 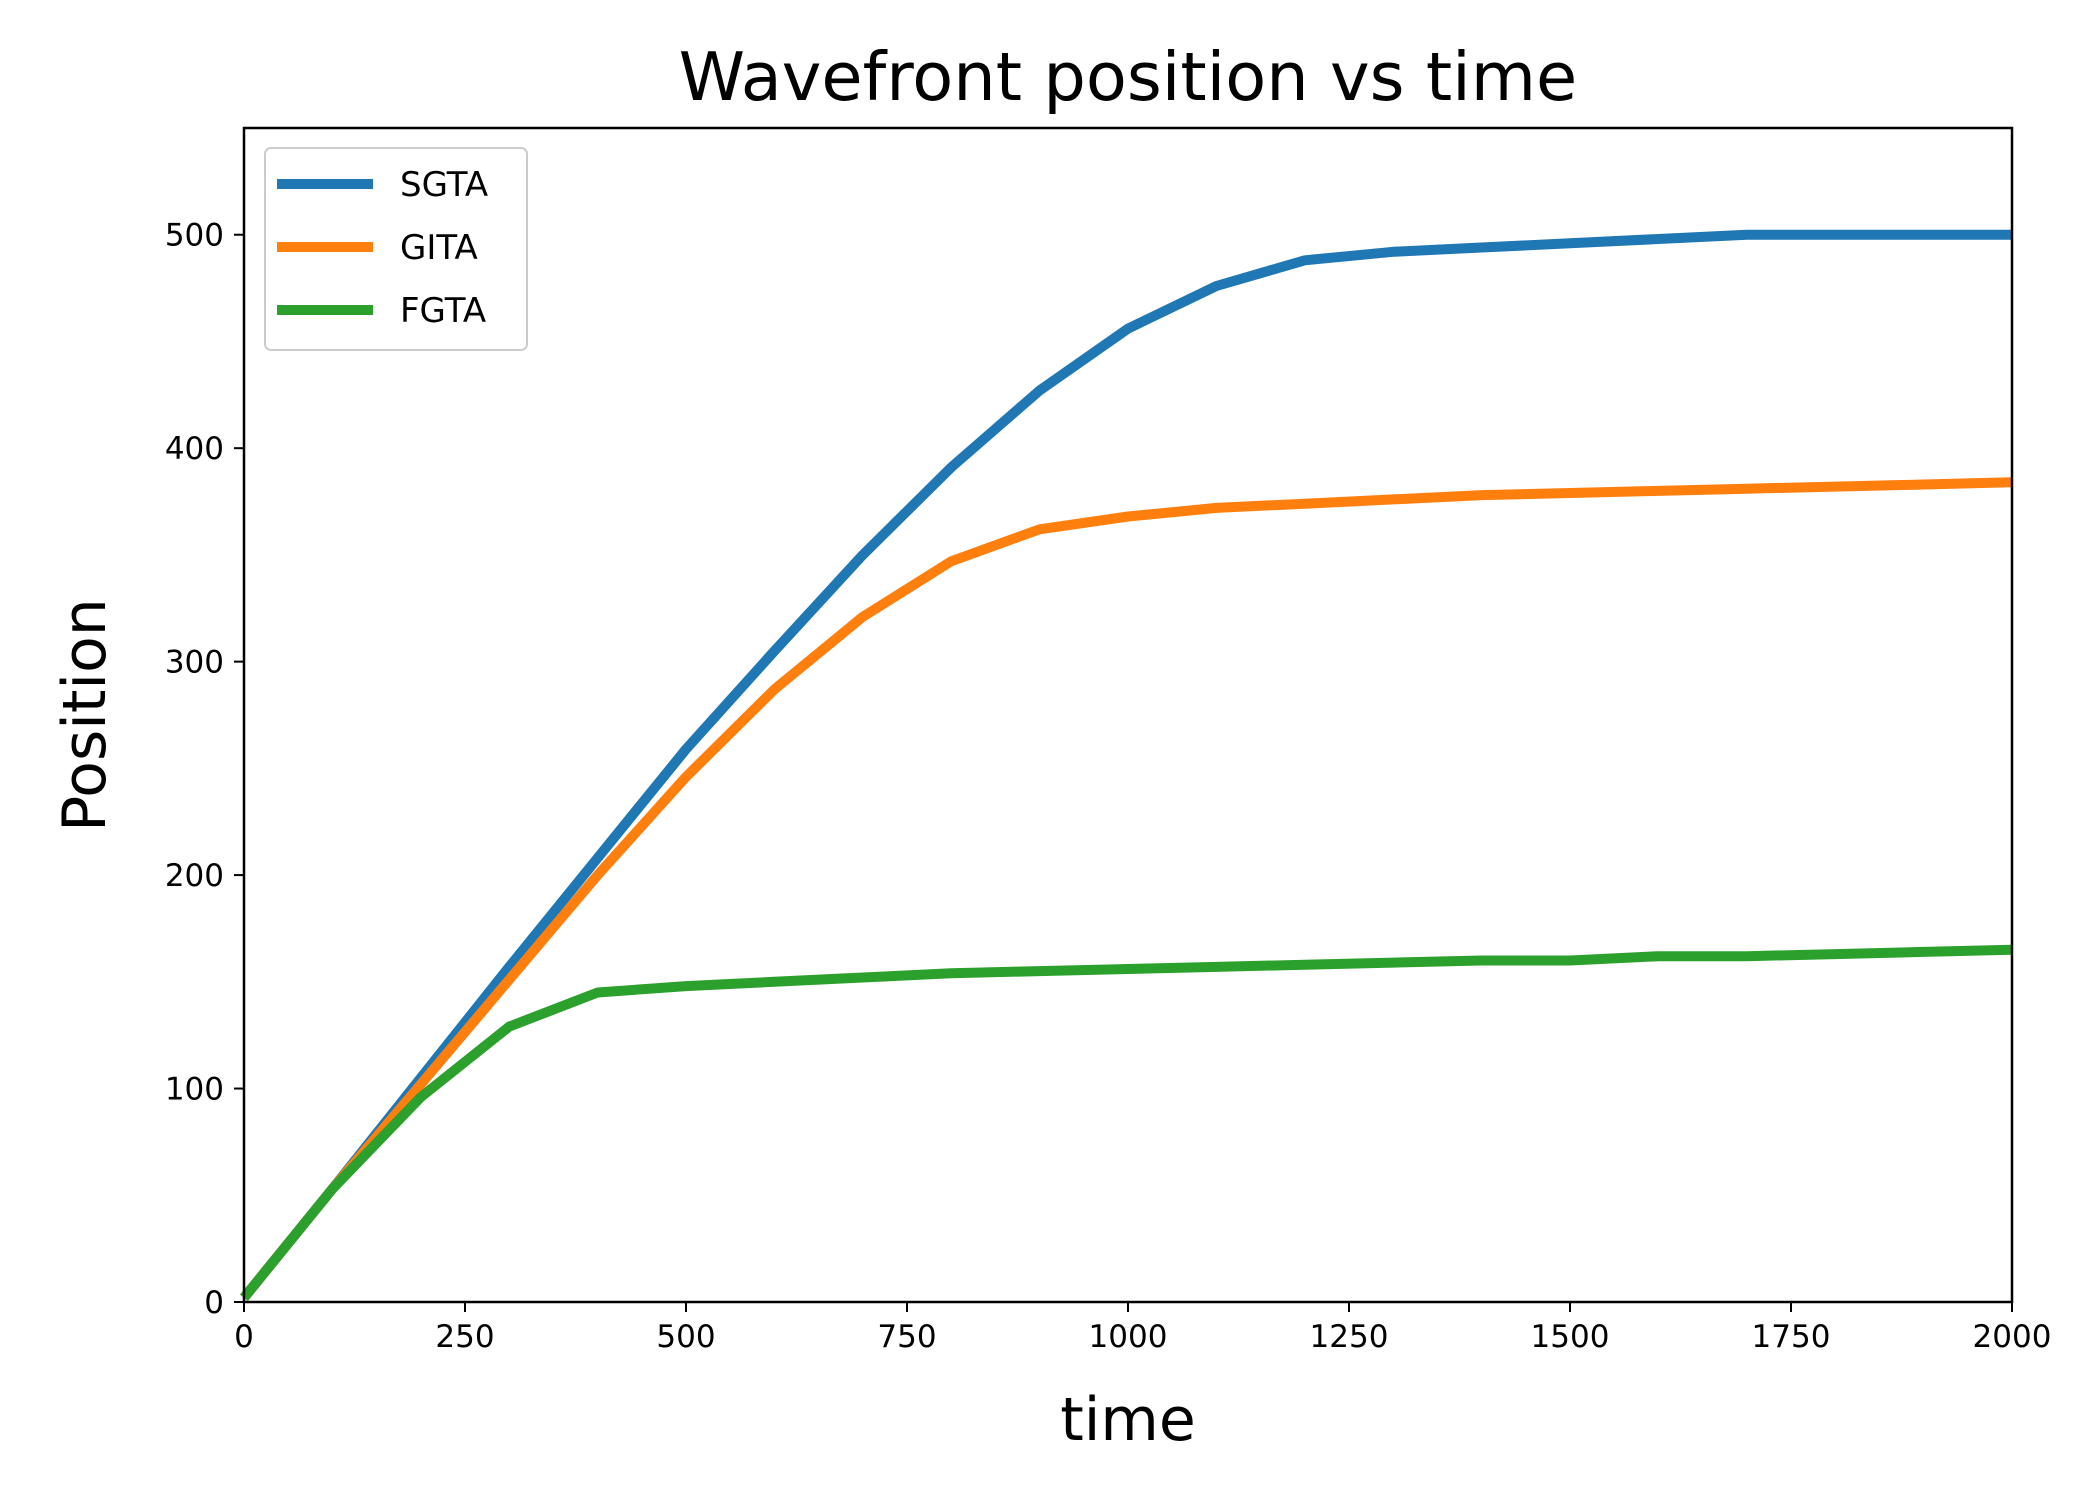 I want to click on legend: SGTA GITA FGTA, so click(x=396, y=249).